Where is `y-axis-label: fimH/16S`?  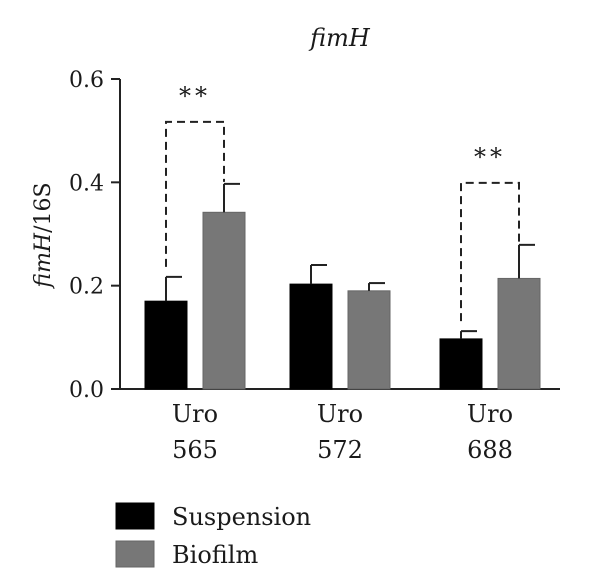 y-axis-label: fimH/16S is located at coordinates (43, 235).